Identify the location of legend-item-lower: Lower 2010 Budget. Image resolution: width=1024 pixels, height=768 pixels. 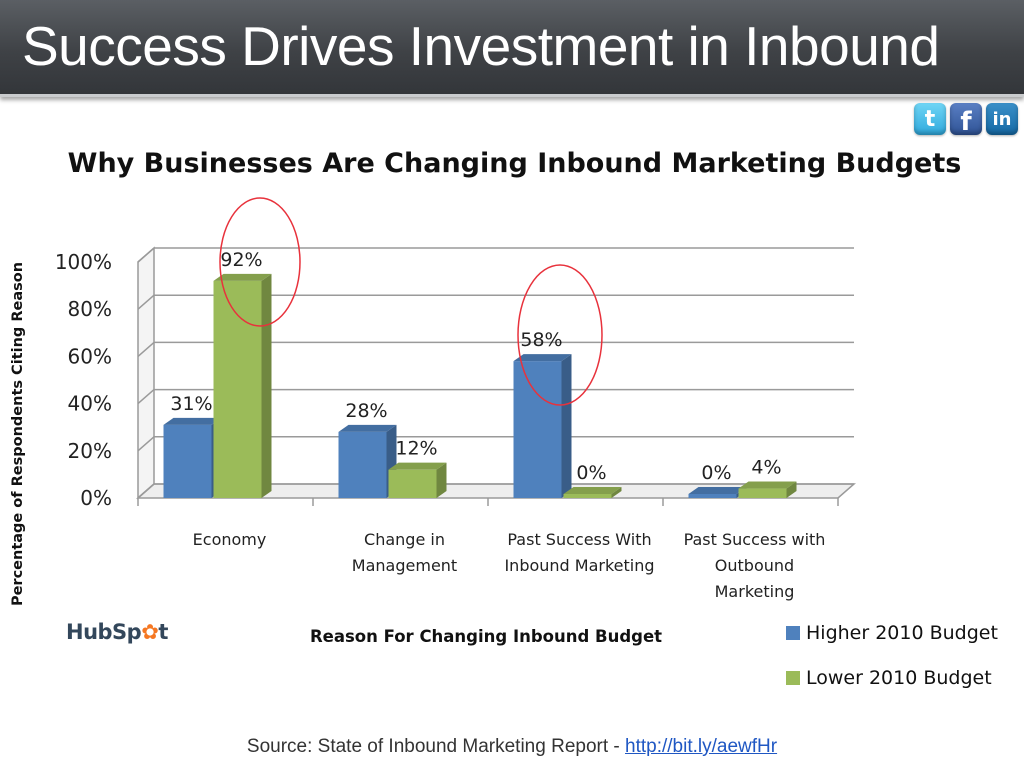
(892, 678).